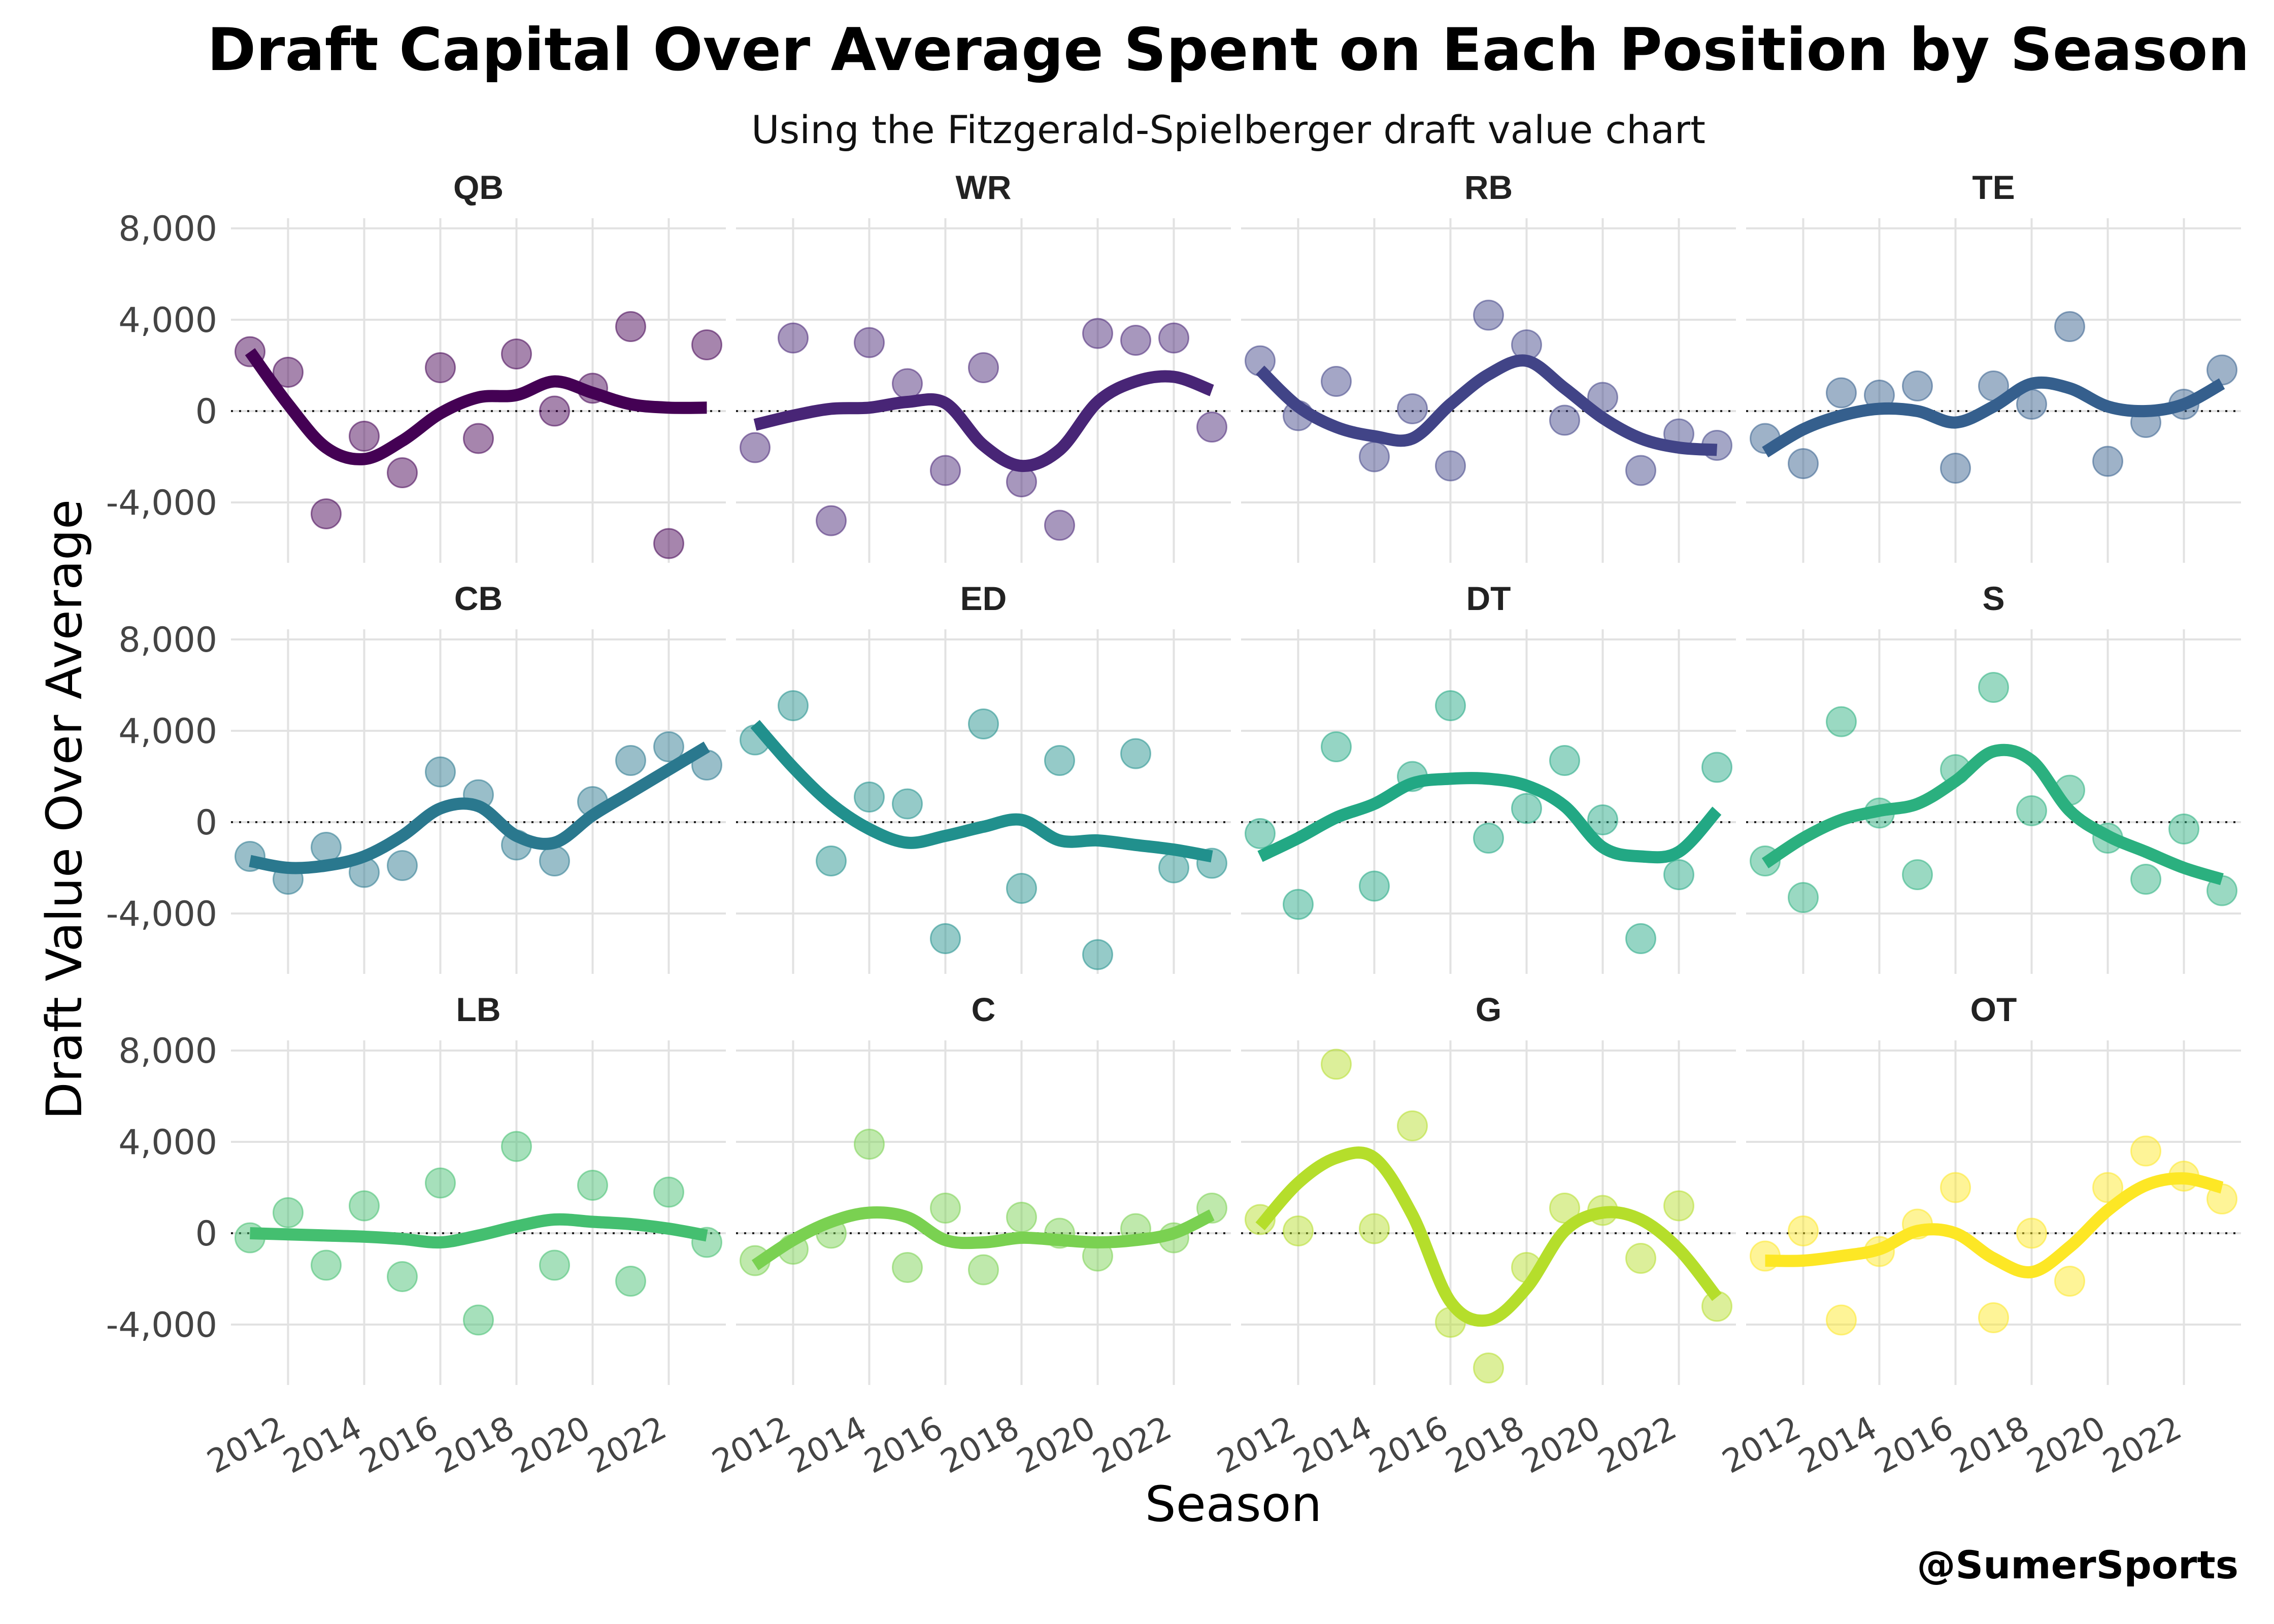  I want to click on data-point-ed-2021, so click(1135, 753).